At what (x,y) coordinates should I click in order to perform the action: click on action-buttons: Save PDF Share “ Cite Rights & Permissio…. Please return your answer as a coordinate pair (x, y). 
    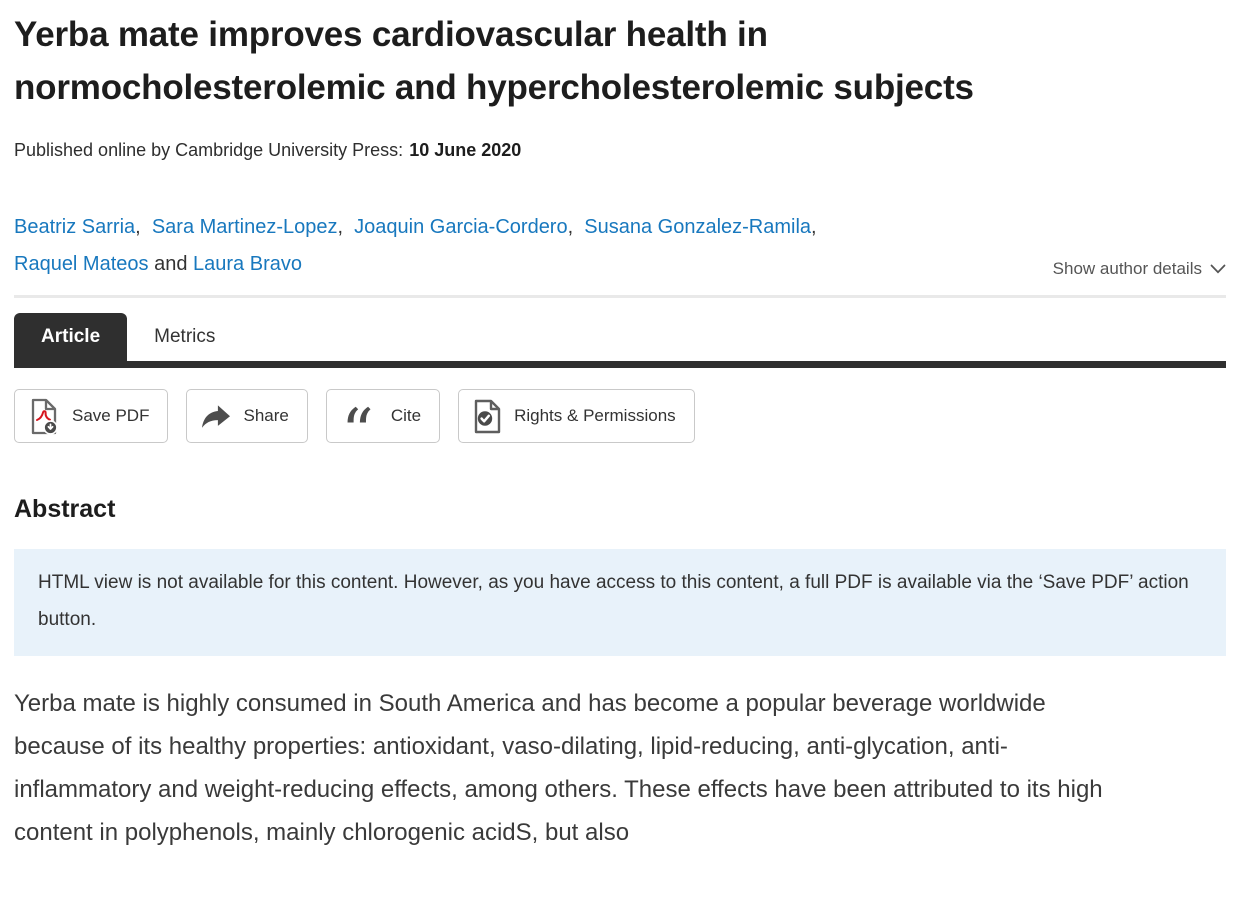
    Looking at the image, I should click on (620, 416).